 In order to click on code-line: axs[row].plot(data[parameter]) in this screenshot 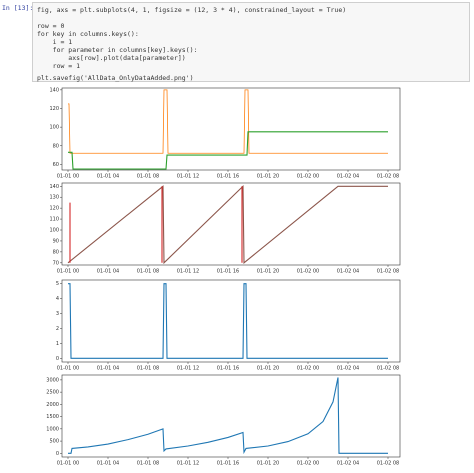, I will do `click(111, 58)`.